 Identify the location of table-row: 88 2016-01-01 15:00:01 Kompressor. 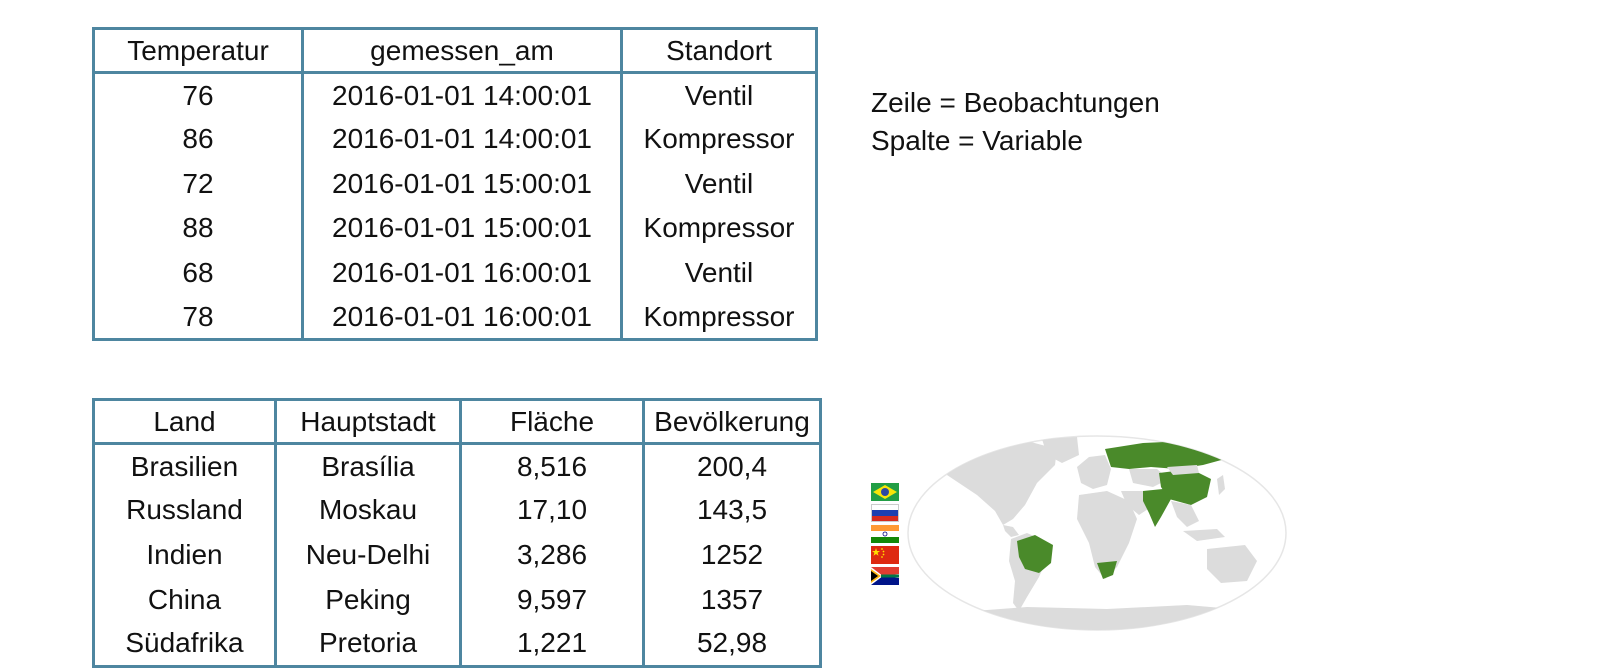
(455, 228).